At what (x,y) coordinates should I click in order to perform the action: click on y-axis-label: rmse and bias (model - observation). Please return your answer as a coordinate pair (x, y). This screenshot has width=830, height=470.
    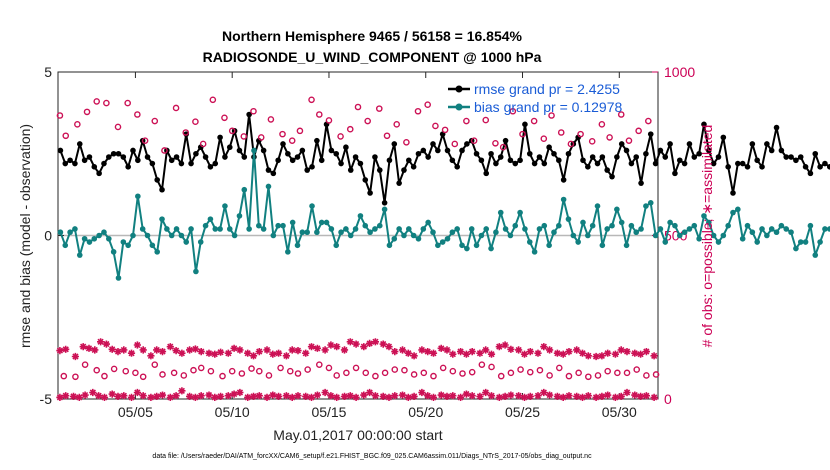
    Looking at the image, I should click on (25, 236).